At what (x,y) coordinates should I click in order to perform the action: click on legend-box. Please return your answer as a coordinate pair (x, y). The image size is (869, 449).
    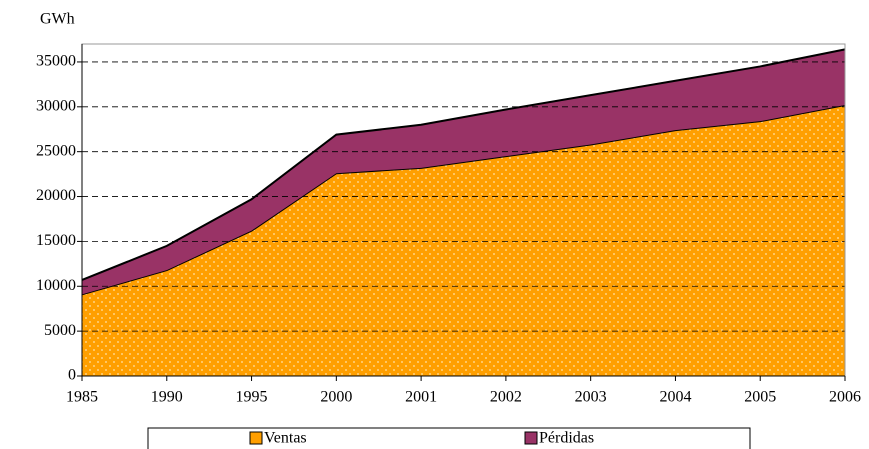
    Looking at the image, I should click on (449, 438).